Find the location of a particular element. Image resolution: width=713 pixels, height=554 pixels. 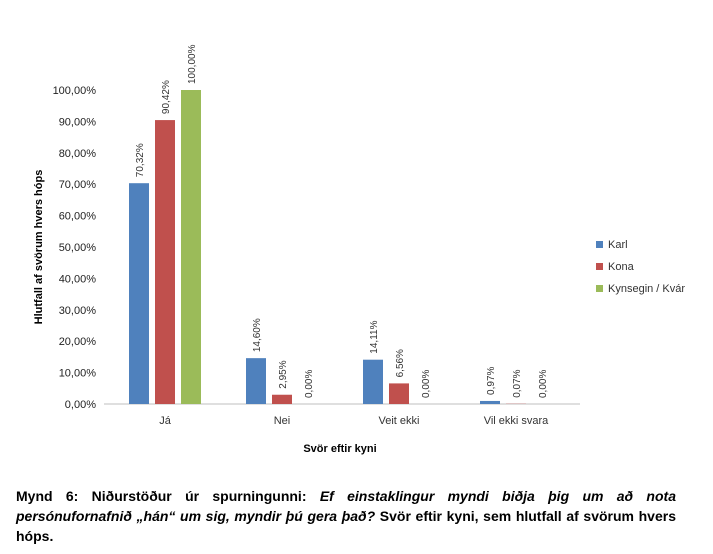

legend-label: Kona is located at coordinates (621, 267).